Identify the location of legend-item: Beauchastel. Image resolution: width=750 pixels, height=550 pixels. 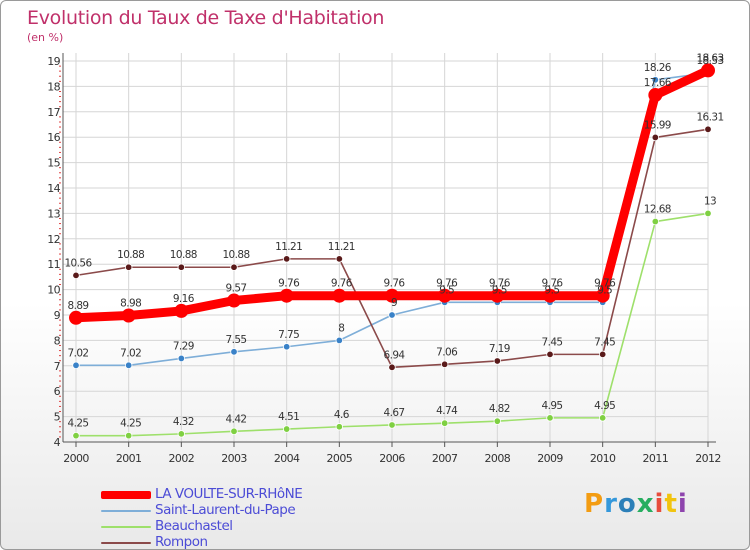
(251, 526).